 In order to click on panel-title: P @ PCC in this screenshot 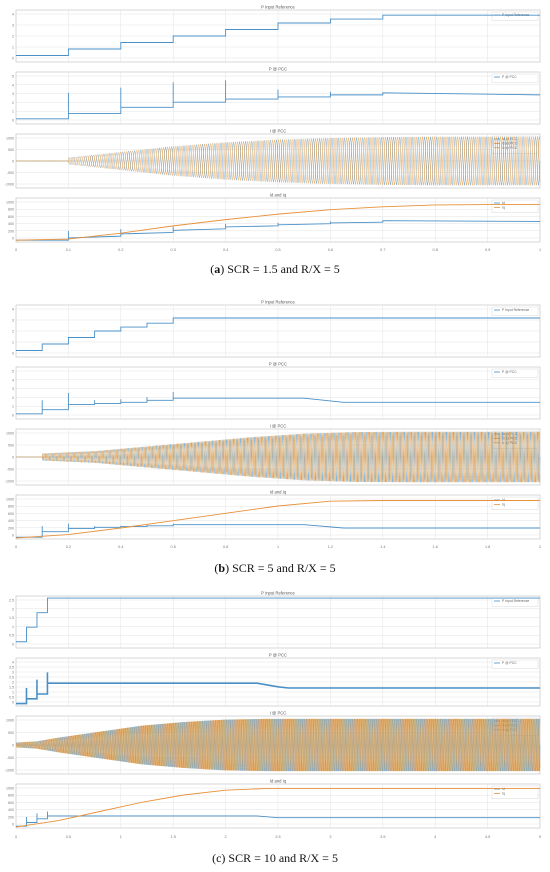, I will do `click(278, 69)`.